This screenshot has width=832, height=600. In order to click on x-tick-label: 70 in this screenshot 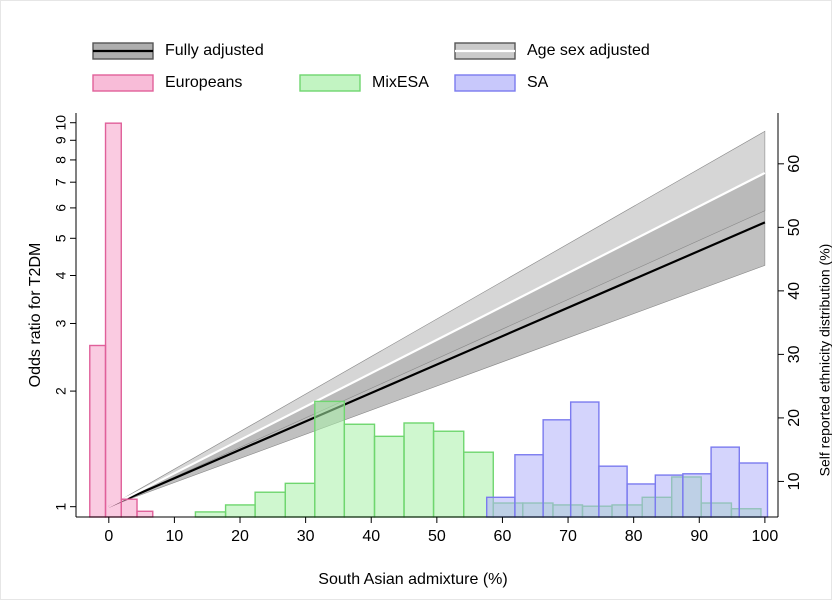, I will do `click(568, 536)`.